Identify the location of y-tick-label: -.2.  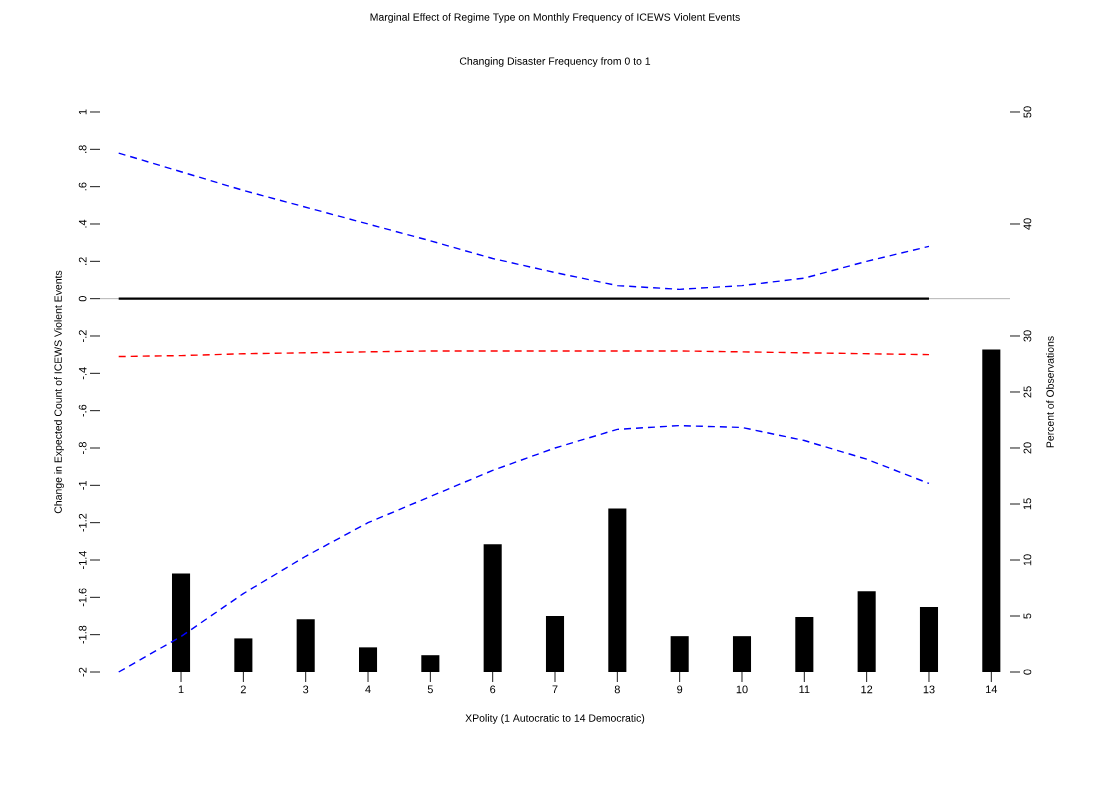
(82, 336).